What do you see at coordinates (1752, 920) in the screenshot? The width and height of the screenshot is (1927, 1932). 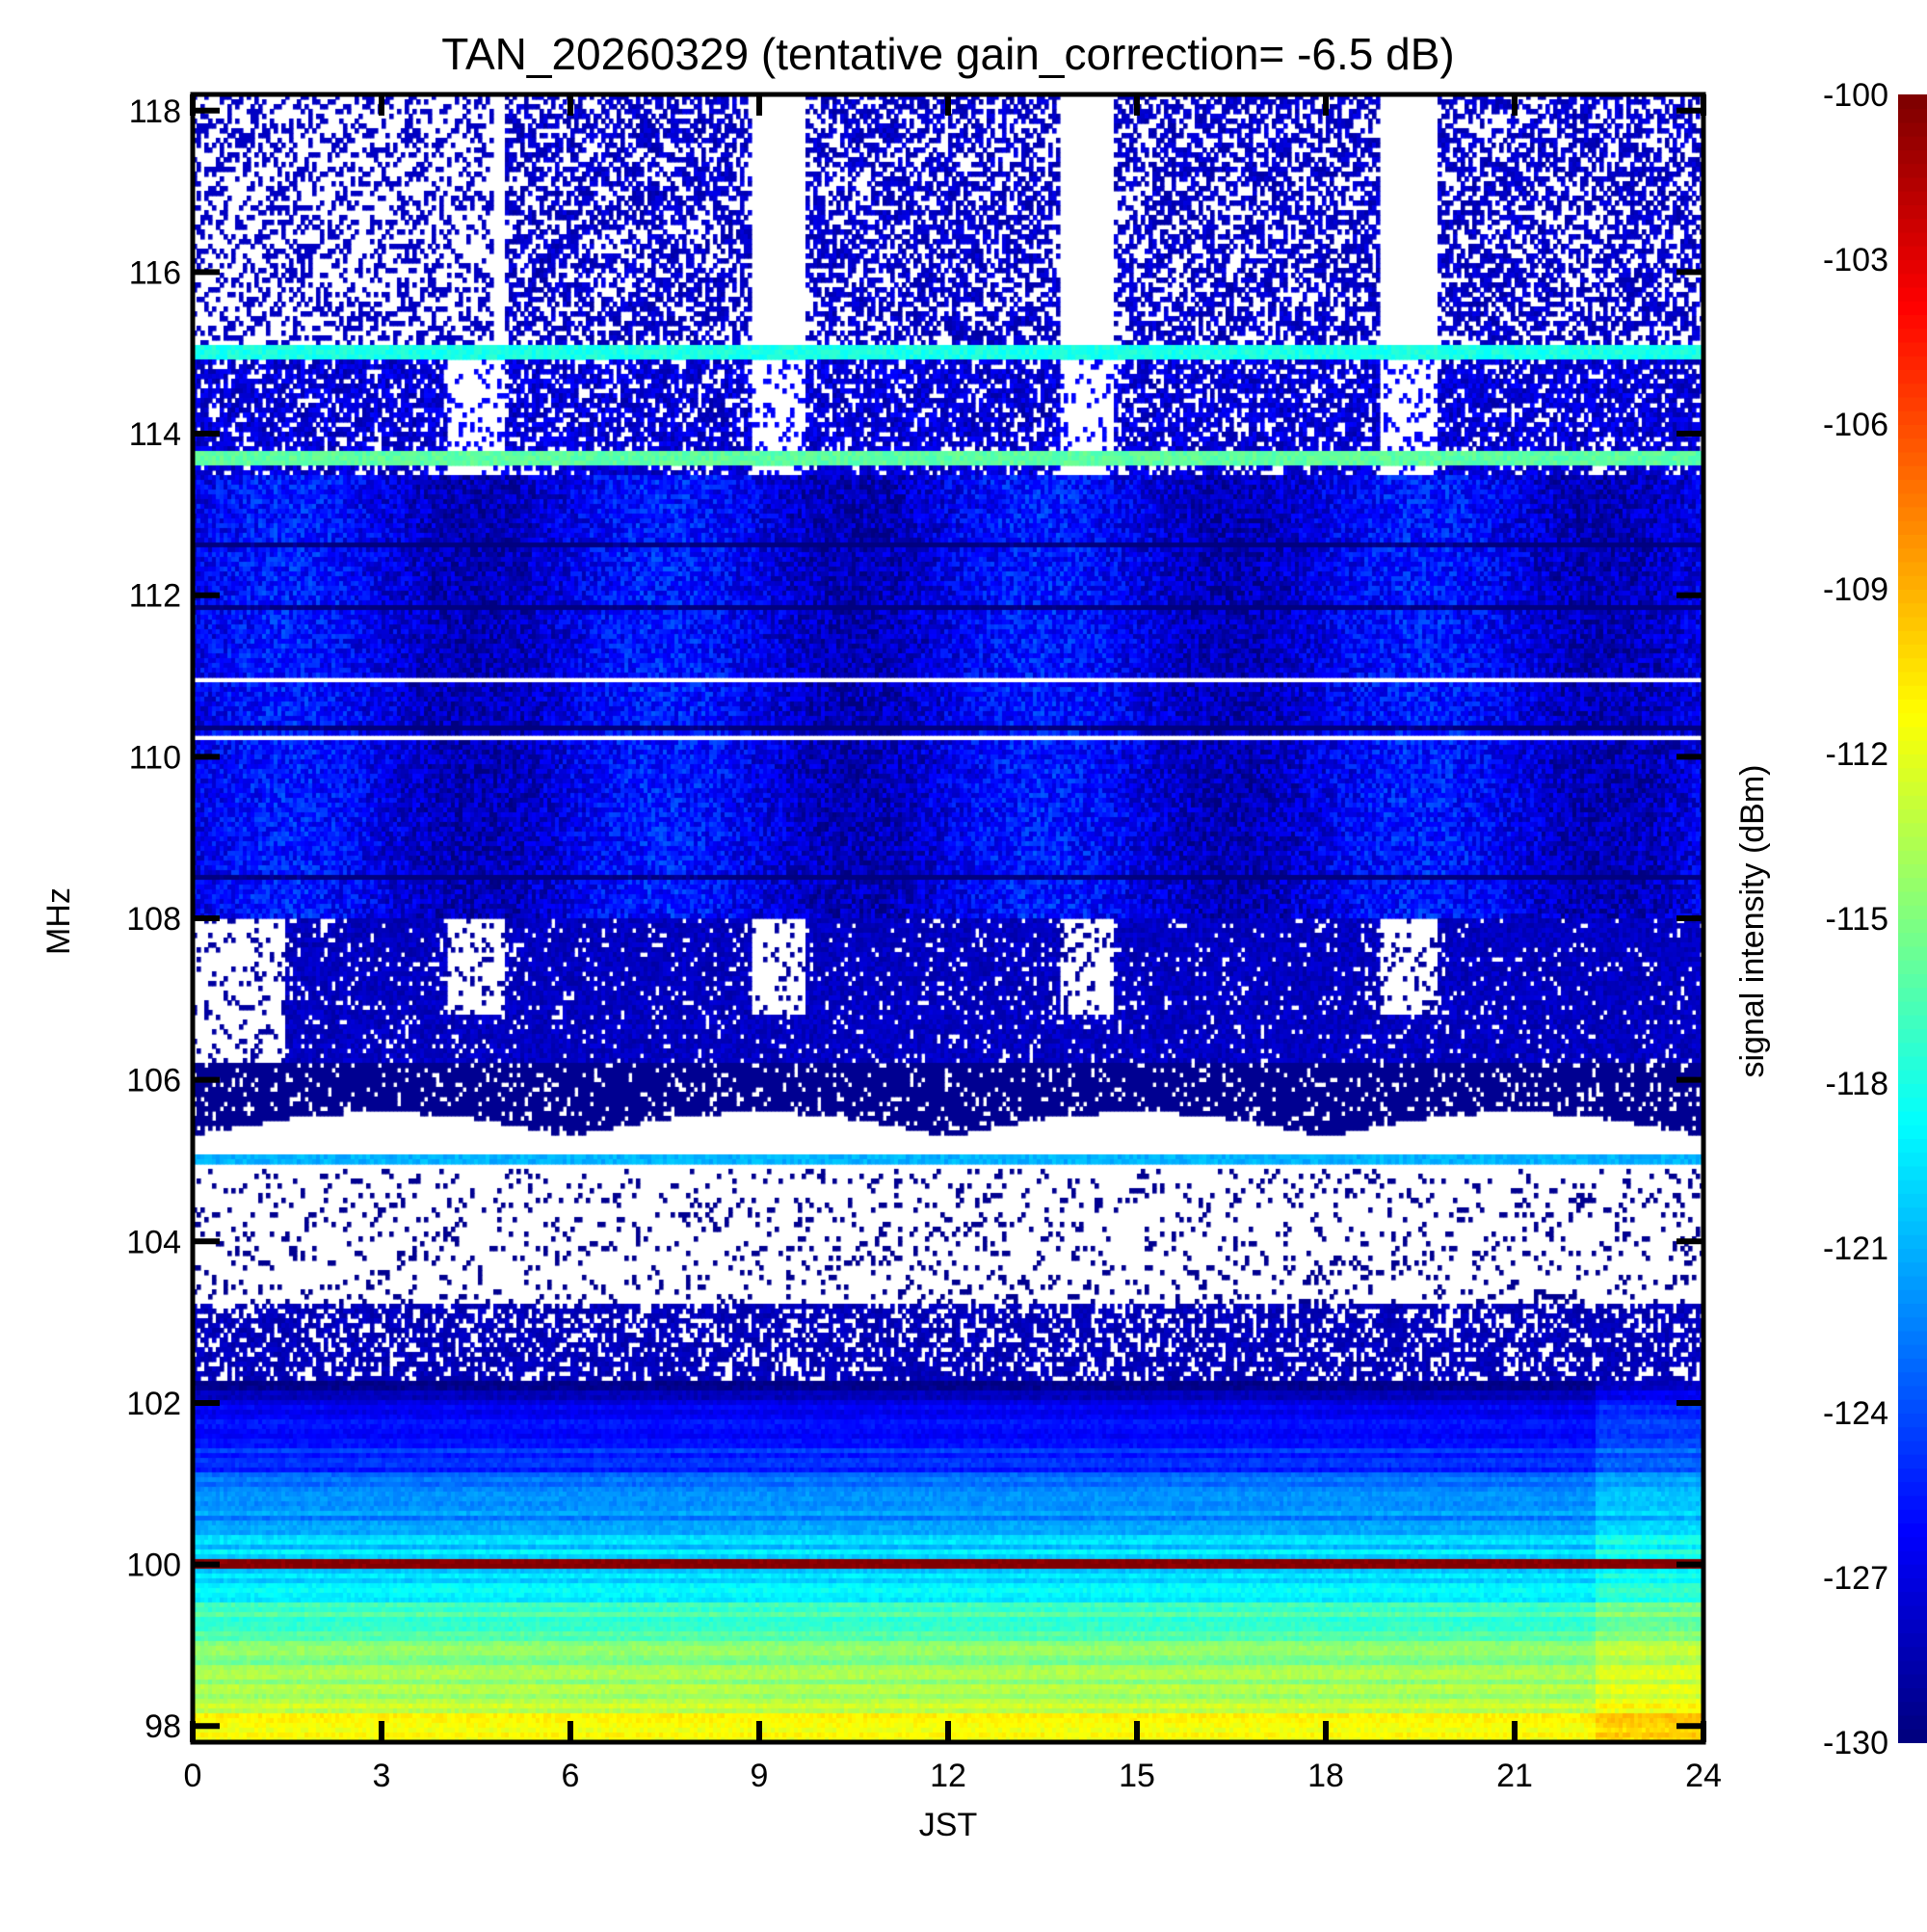 I see `colorbar-label: signal intensity (dBm)` at bounding box center [1752, 920].